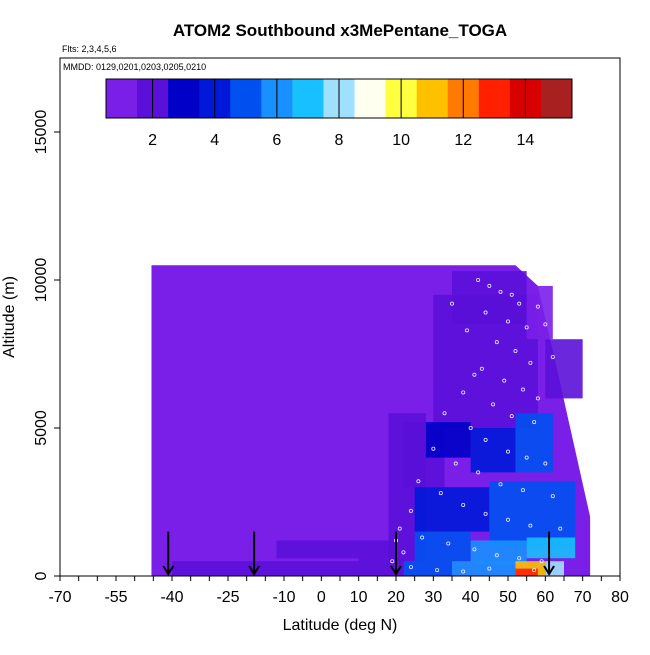 The width and height of the screenshot is (650, 655). Describe the element at coordinates (134, 67) in the screenshot. I see `dates-label: MMDD: 0129,0201,0203,0205,0210` at that location.